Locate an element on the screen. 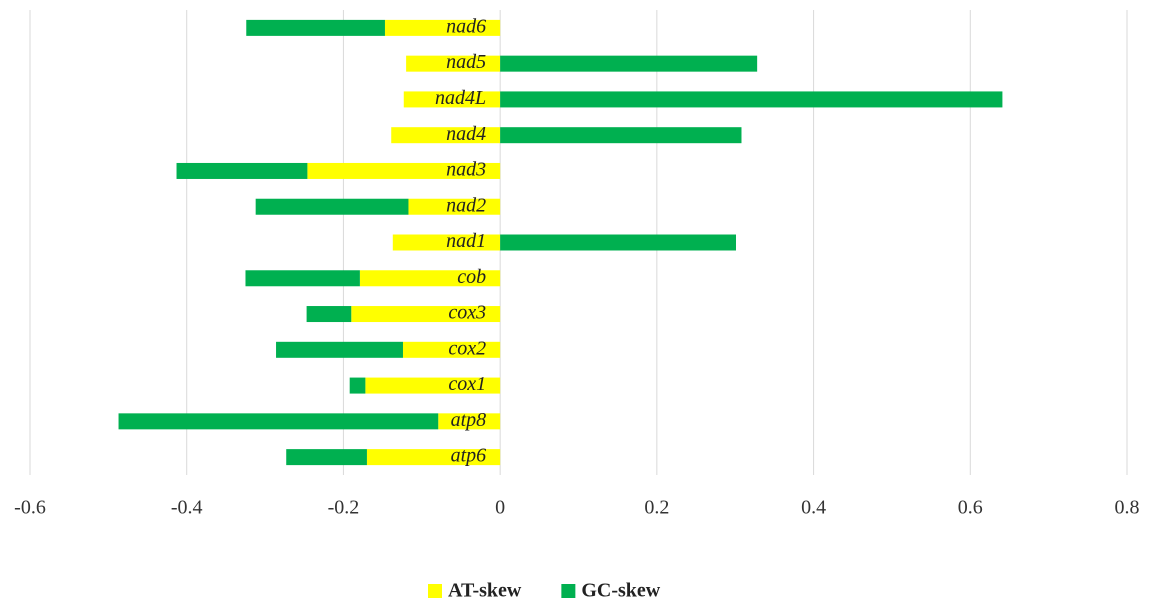 Image resolution: width=1153 pixels, height=610 pixels. category-label: nad1 is located at coordinates (466, 241).